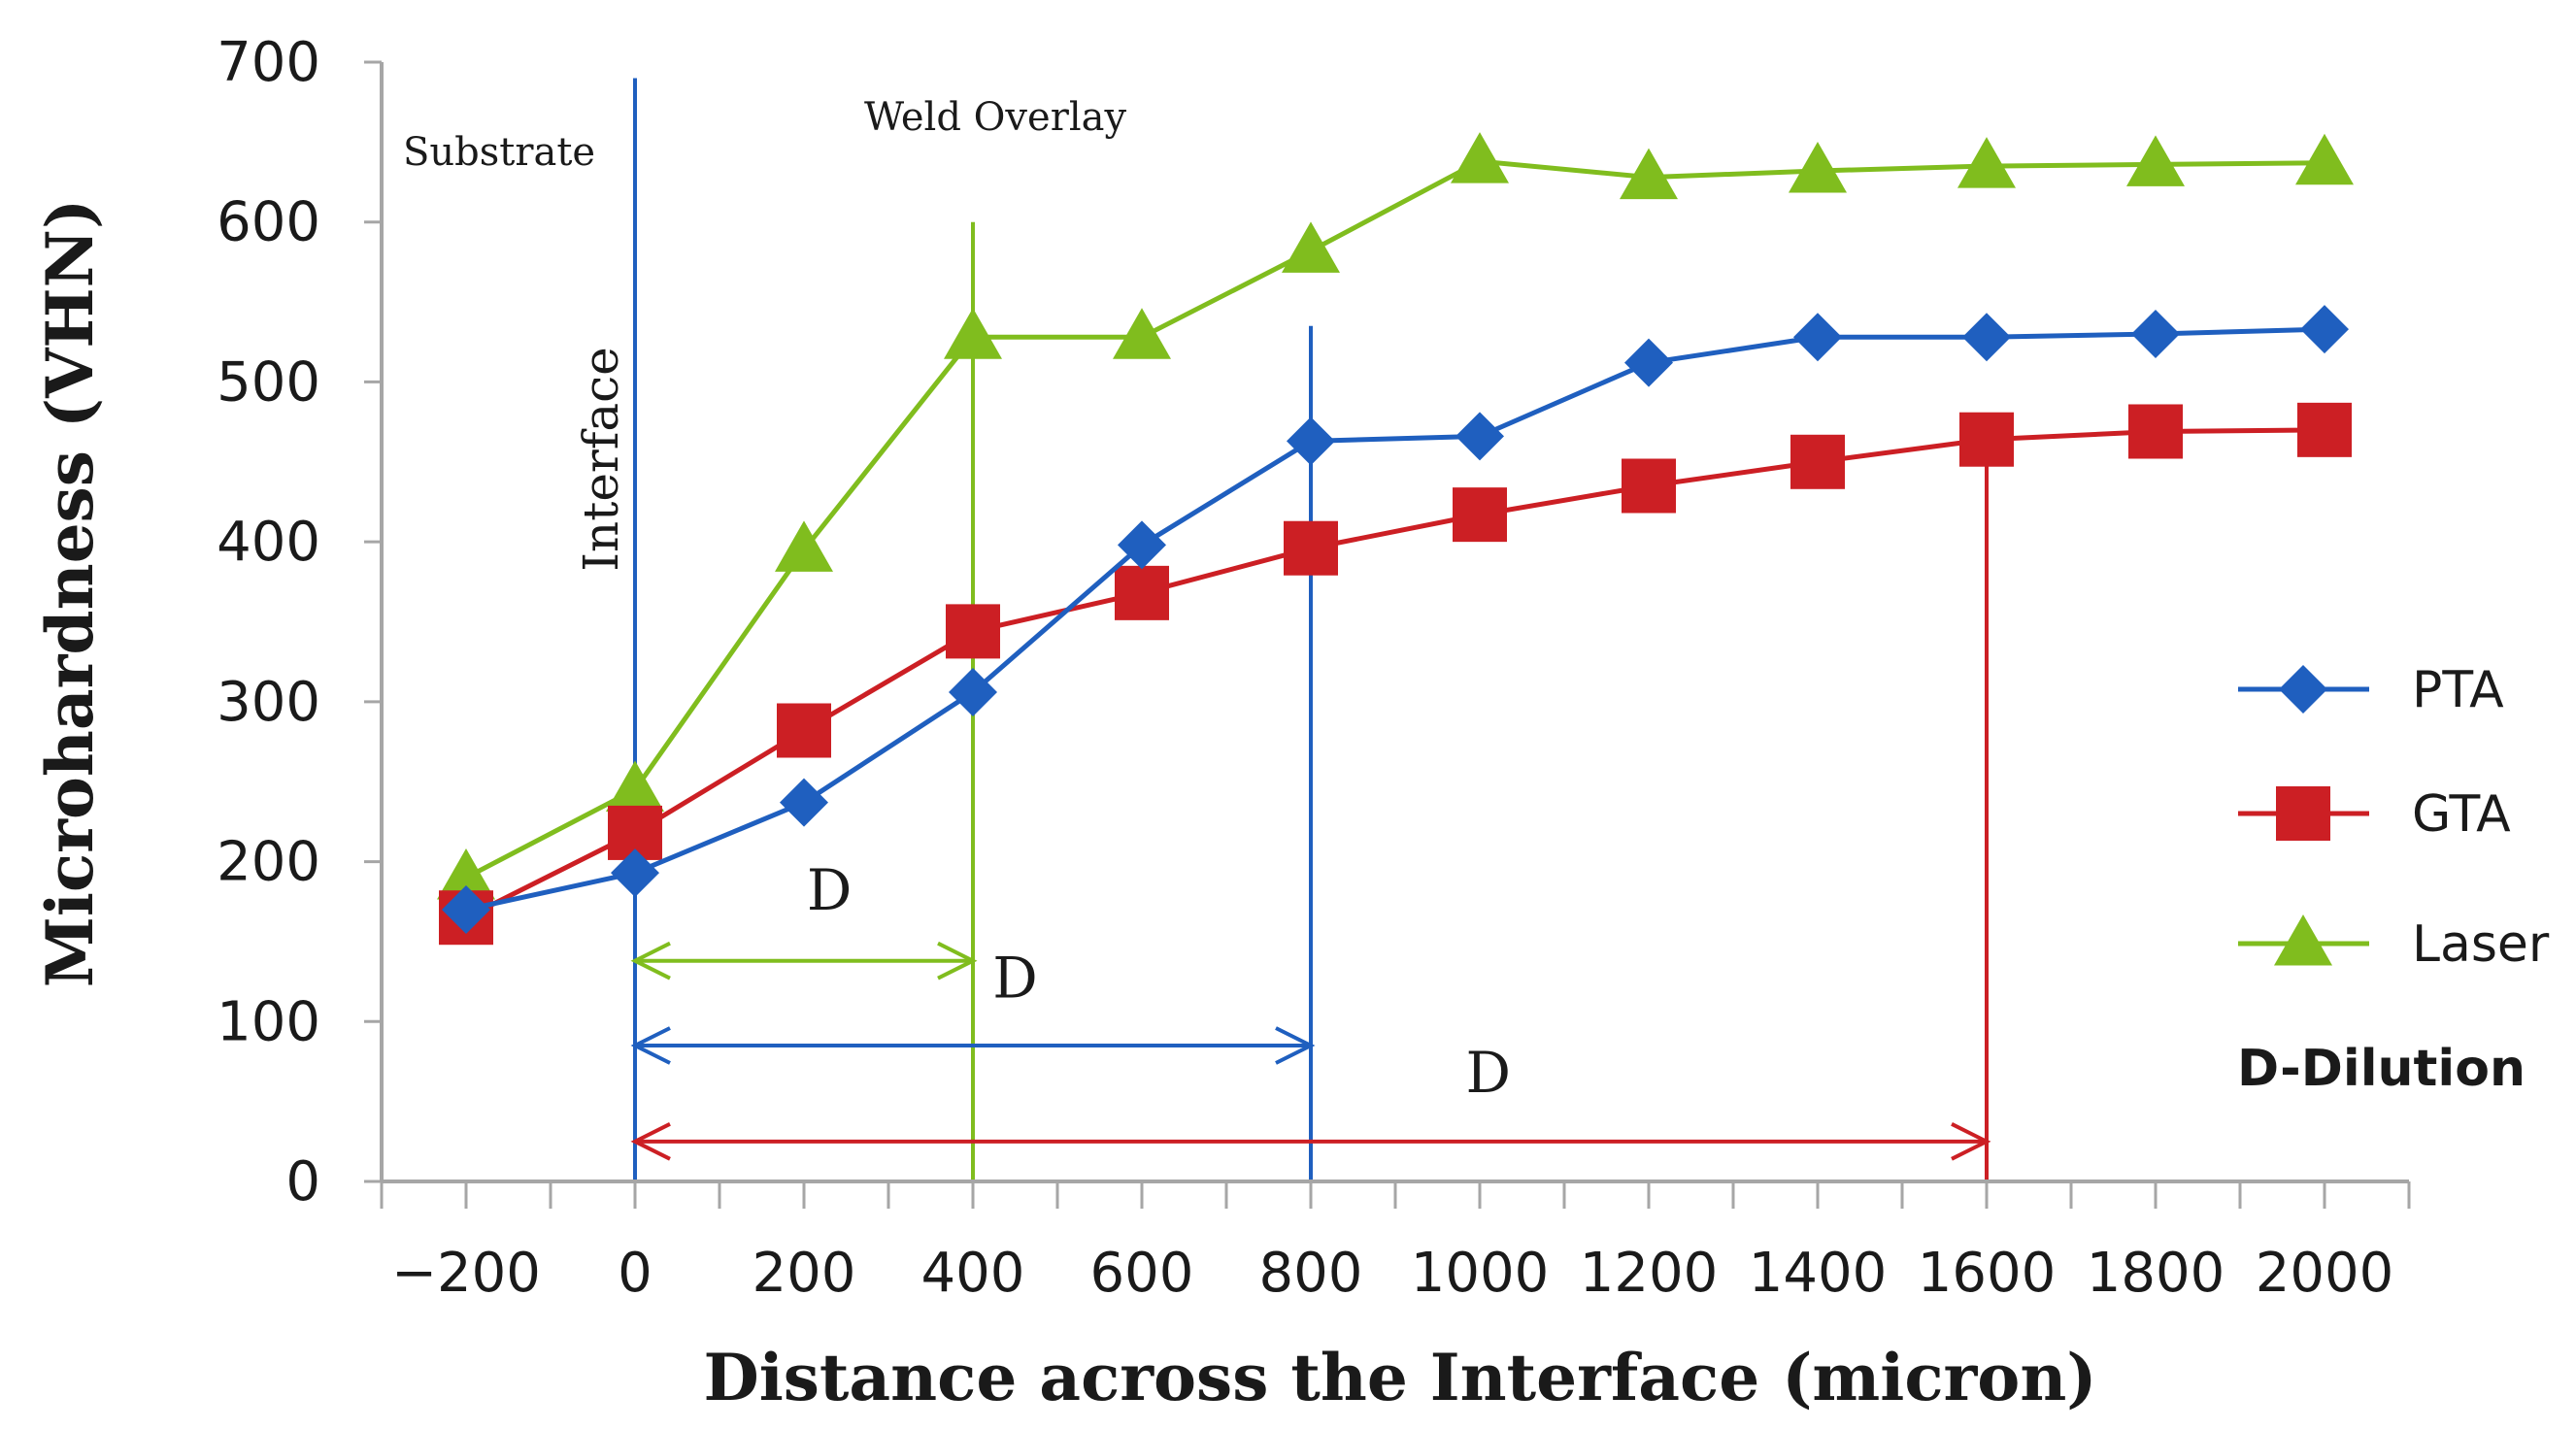  What do you see at coordinates (2382, 1069) in the screenshot?
I see `dilution-note: D-Dilution` at bounding box center [2382, 1069].